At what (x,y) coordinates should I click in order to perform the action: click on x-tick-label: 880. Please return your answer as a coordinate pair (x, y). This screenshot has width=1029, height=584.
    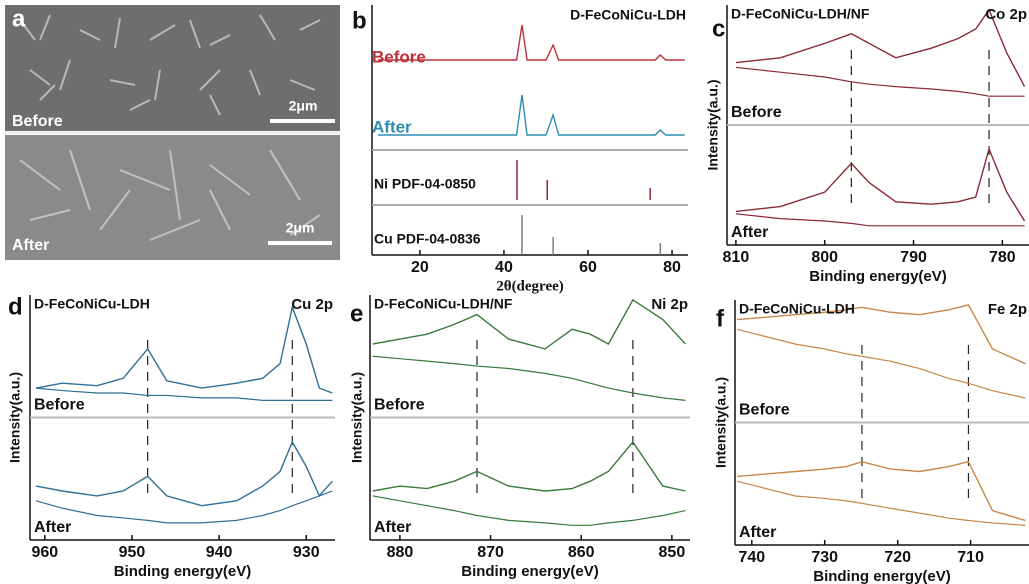
    Looking at the image, I should click on (400, 552).